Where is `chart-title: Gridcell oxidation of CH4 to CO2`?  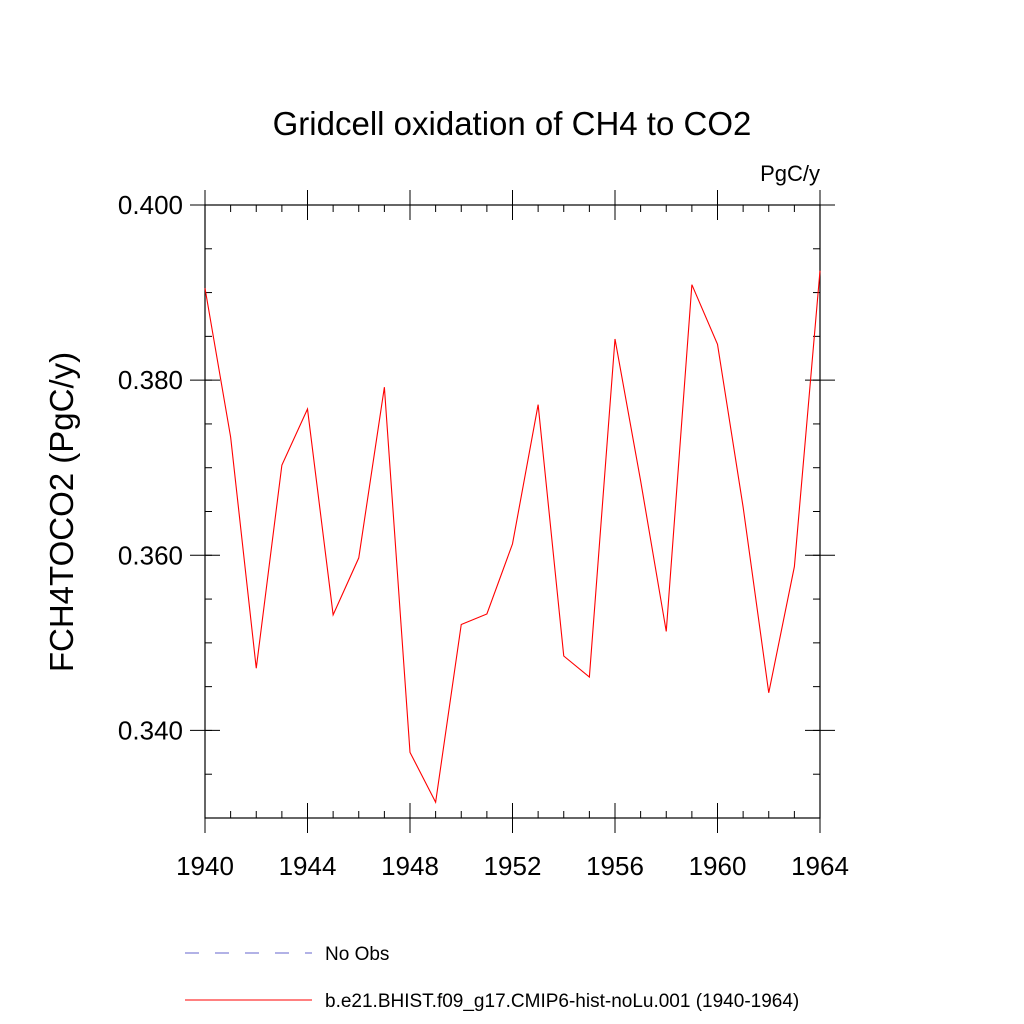
chart-title: Gridcell oxidation of CH4 to CO2 is located at coordinates (512, 123).